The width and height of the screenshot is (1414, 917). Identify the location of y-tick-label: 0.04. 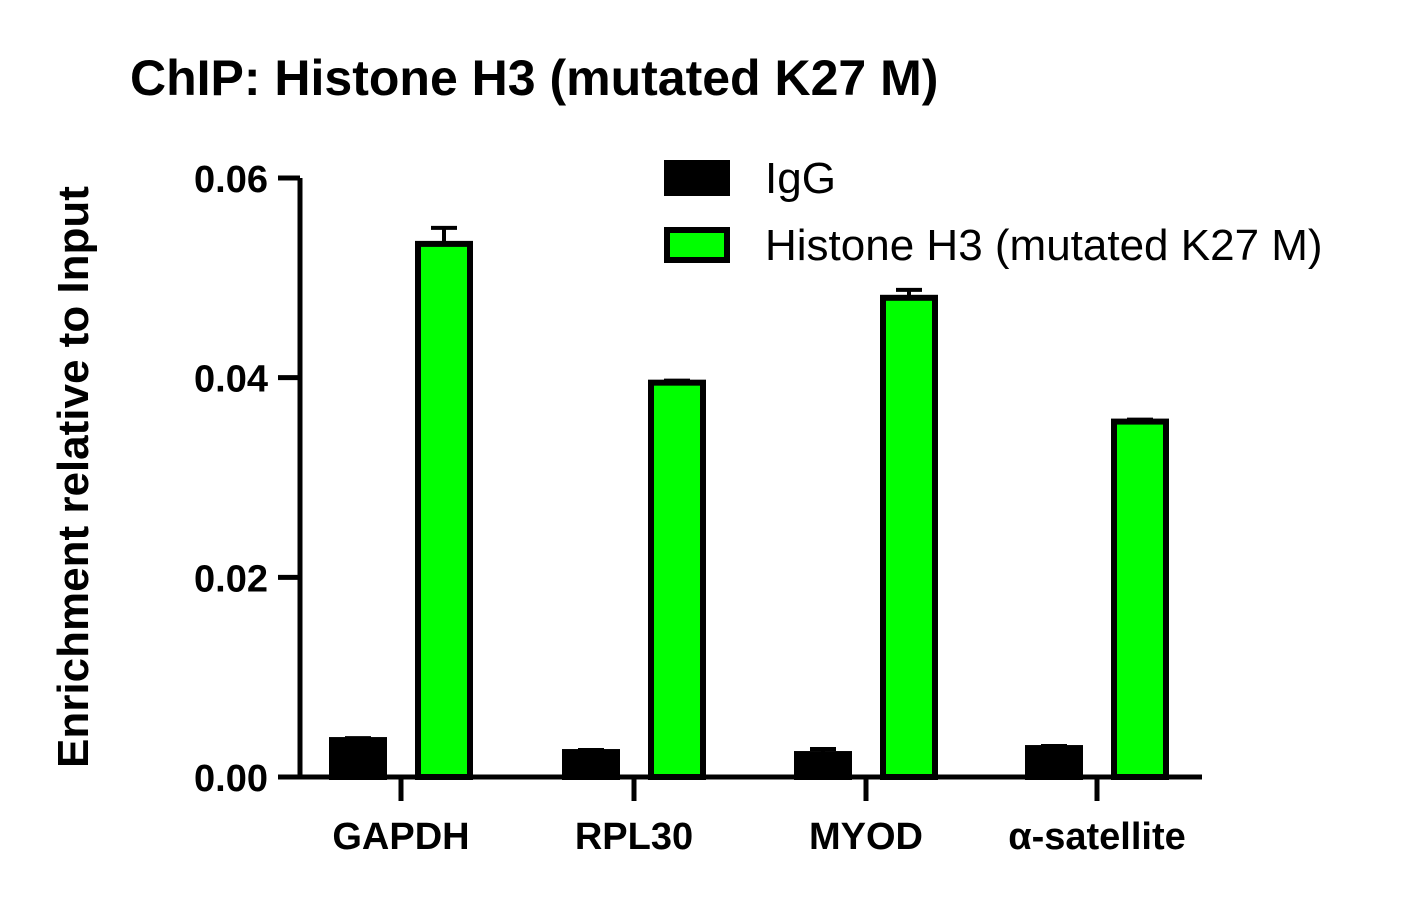
(231, 380).